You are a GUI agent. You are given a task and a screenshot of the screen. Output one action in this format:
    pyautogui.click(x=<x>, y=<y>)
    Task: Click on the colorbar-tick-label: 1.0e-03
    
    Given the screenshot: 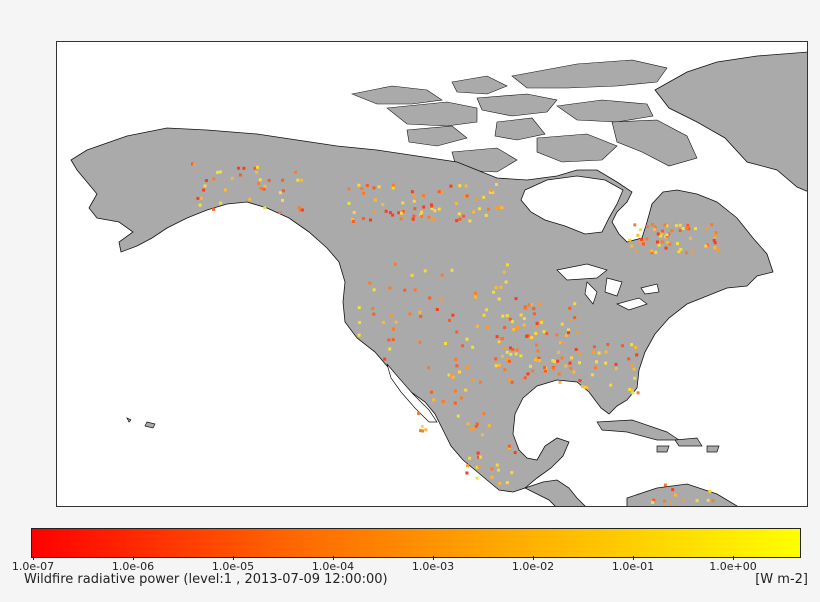 What is the action you would take?
    pyautogui.click(x=433, y=566)
    